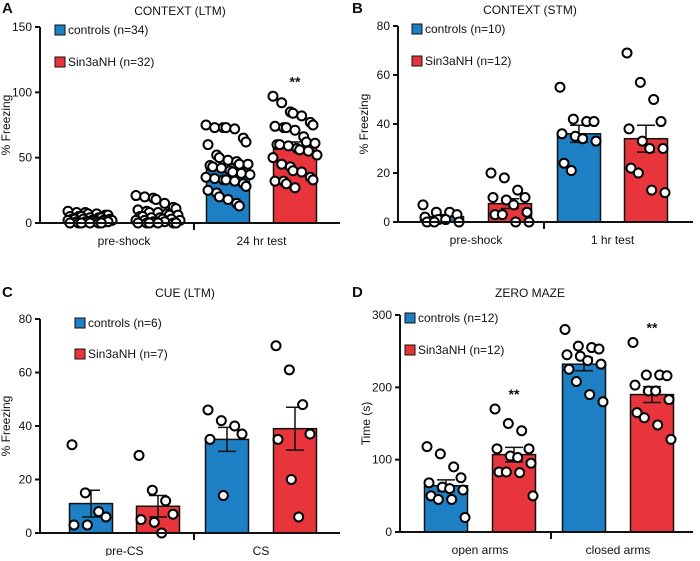 The height and width of the screenshot is (561, 700). Describe the element at coordinates (465, 29) in the screenshot. I see `legend-entry: controls (n=10)` at that location.